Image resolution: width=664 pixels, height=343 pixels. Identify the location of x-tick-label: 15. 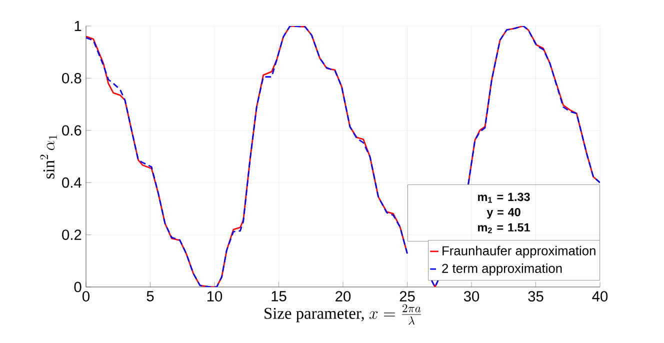
(279, 296).